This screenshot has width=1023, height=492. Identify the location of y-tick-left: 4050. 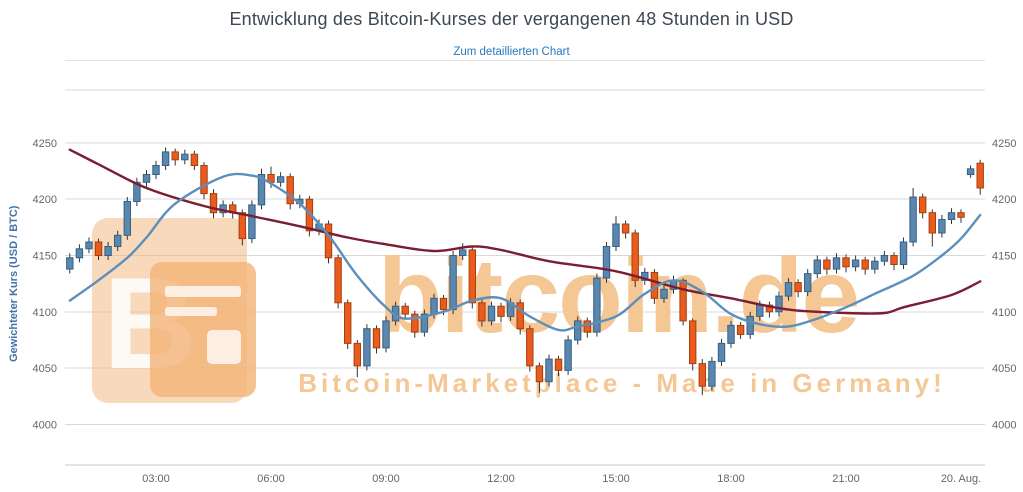
(45, 369).